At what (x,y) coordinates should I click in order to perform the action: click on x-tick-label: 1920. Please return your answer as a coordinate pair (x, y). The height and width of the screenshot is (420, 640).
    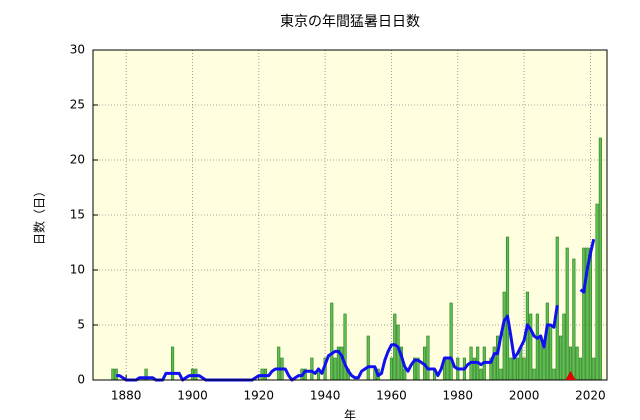
    Looking at the image, I should click on (259, 396).